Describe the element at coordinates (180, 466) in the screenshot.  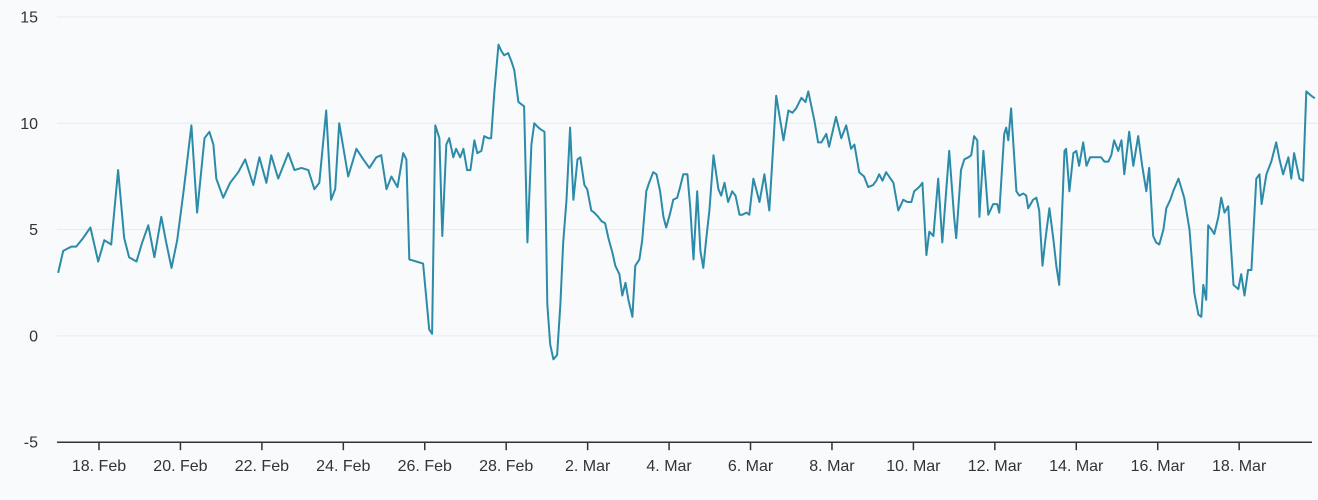
I see `x-axis-tick-label: 20. Feb` at that location.